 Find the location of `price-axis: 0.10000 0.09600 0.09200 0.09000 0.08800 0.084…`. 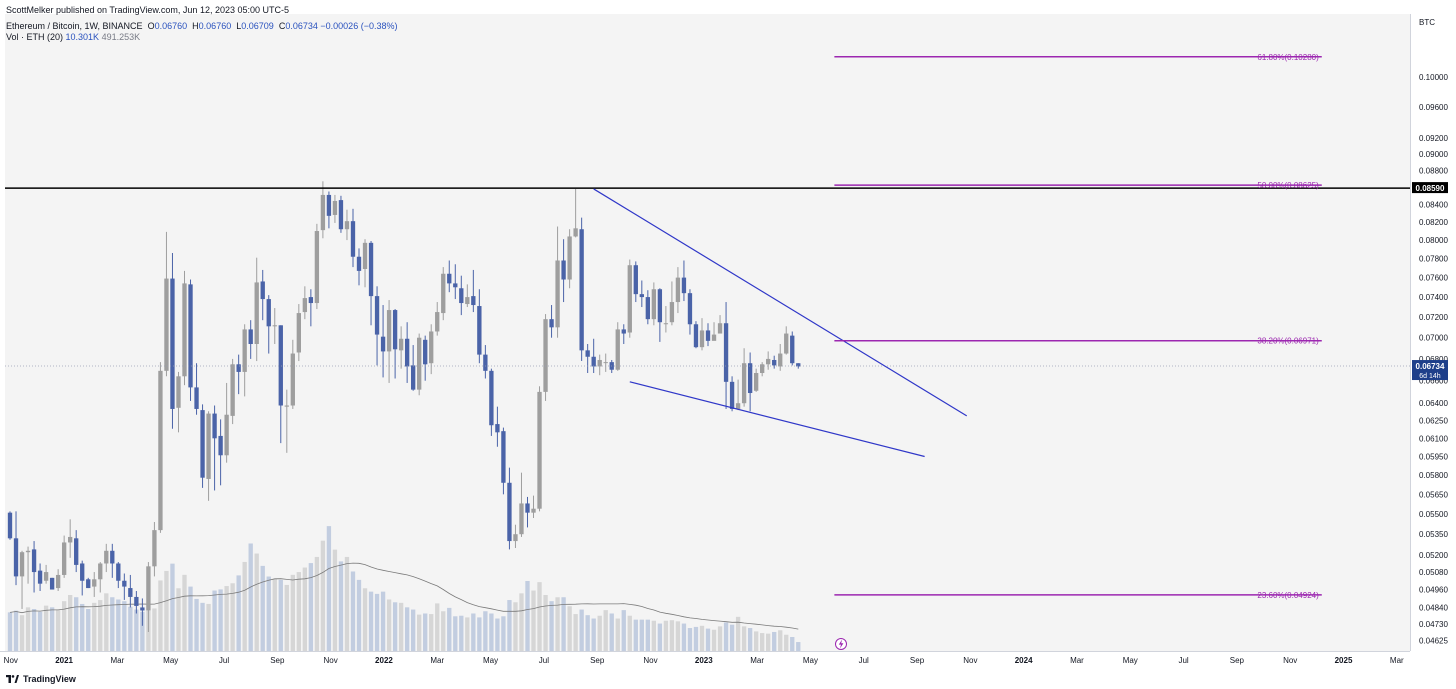

price-axis: 0.10000 0.09600 0.09200 0.09000 0.08800 0.084… is located at coordinates (1433, 359).